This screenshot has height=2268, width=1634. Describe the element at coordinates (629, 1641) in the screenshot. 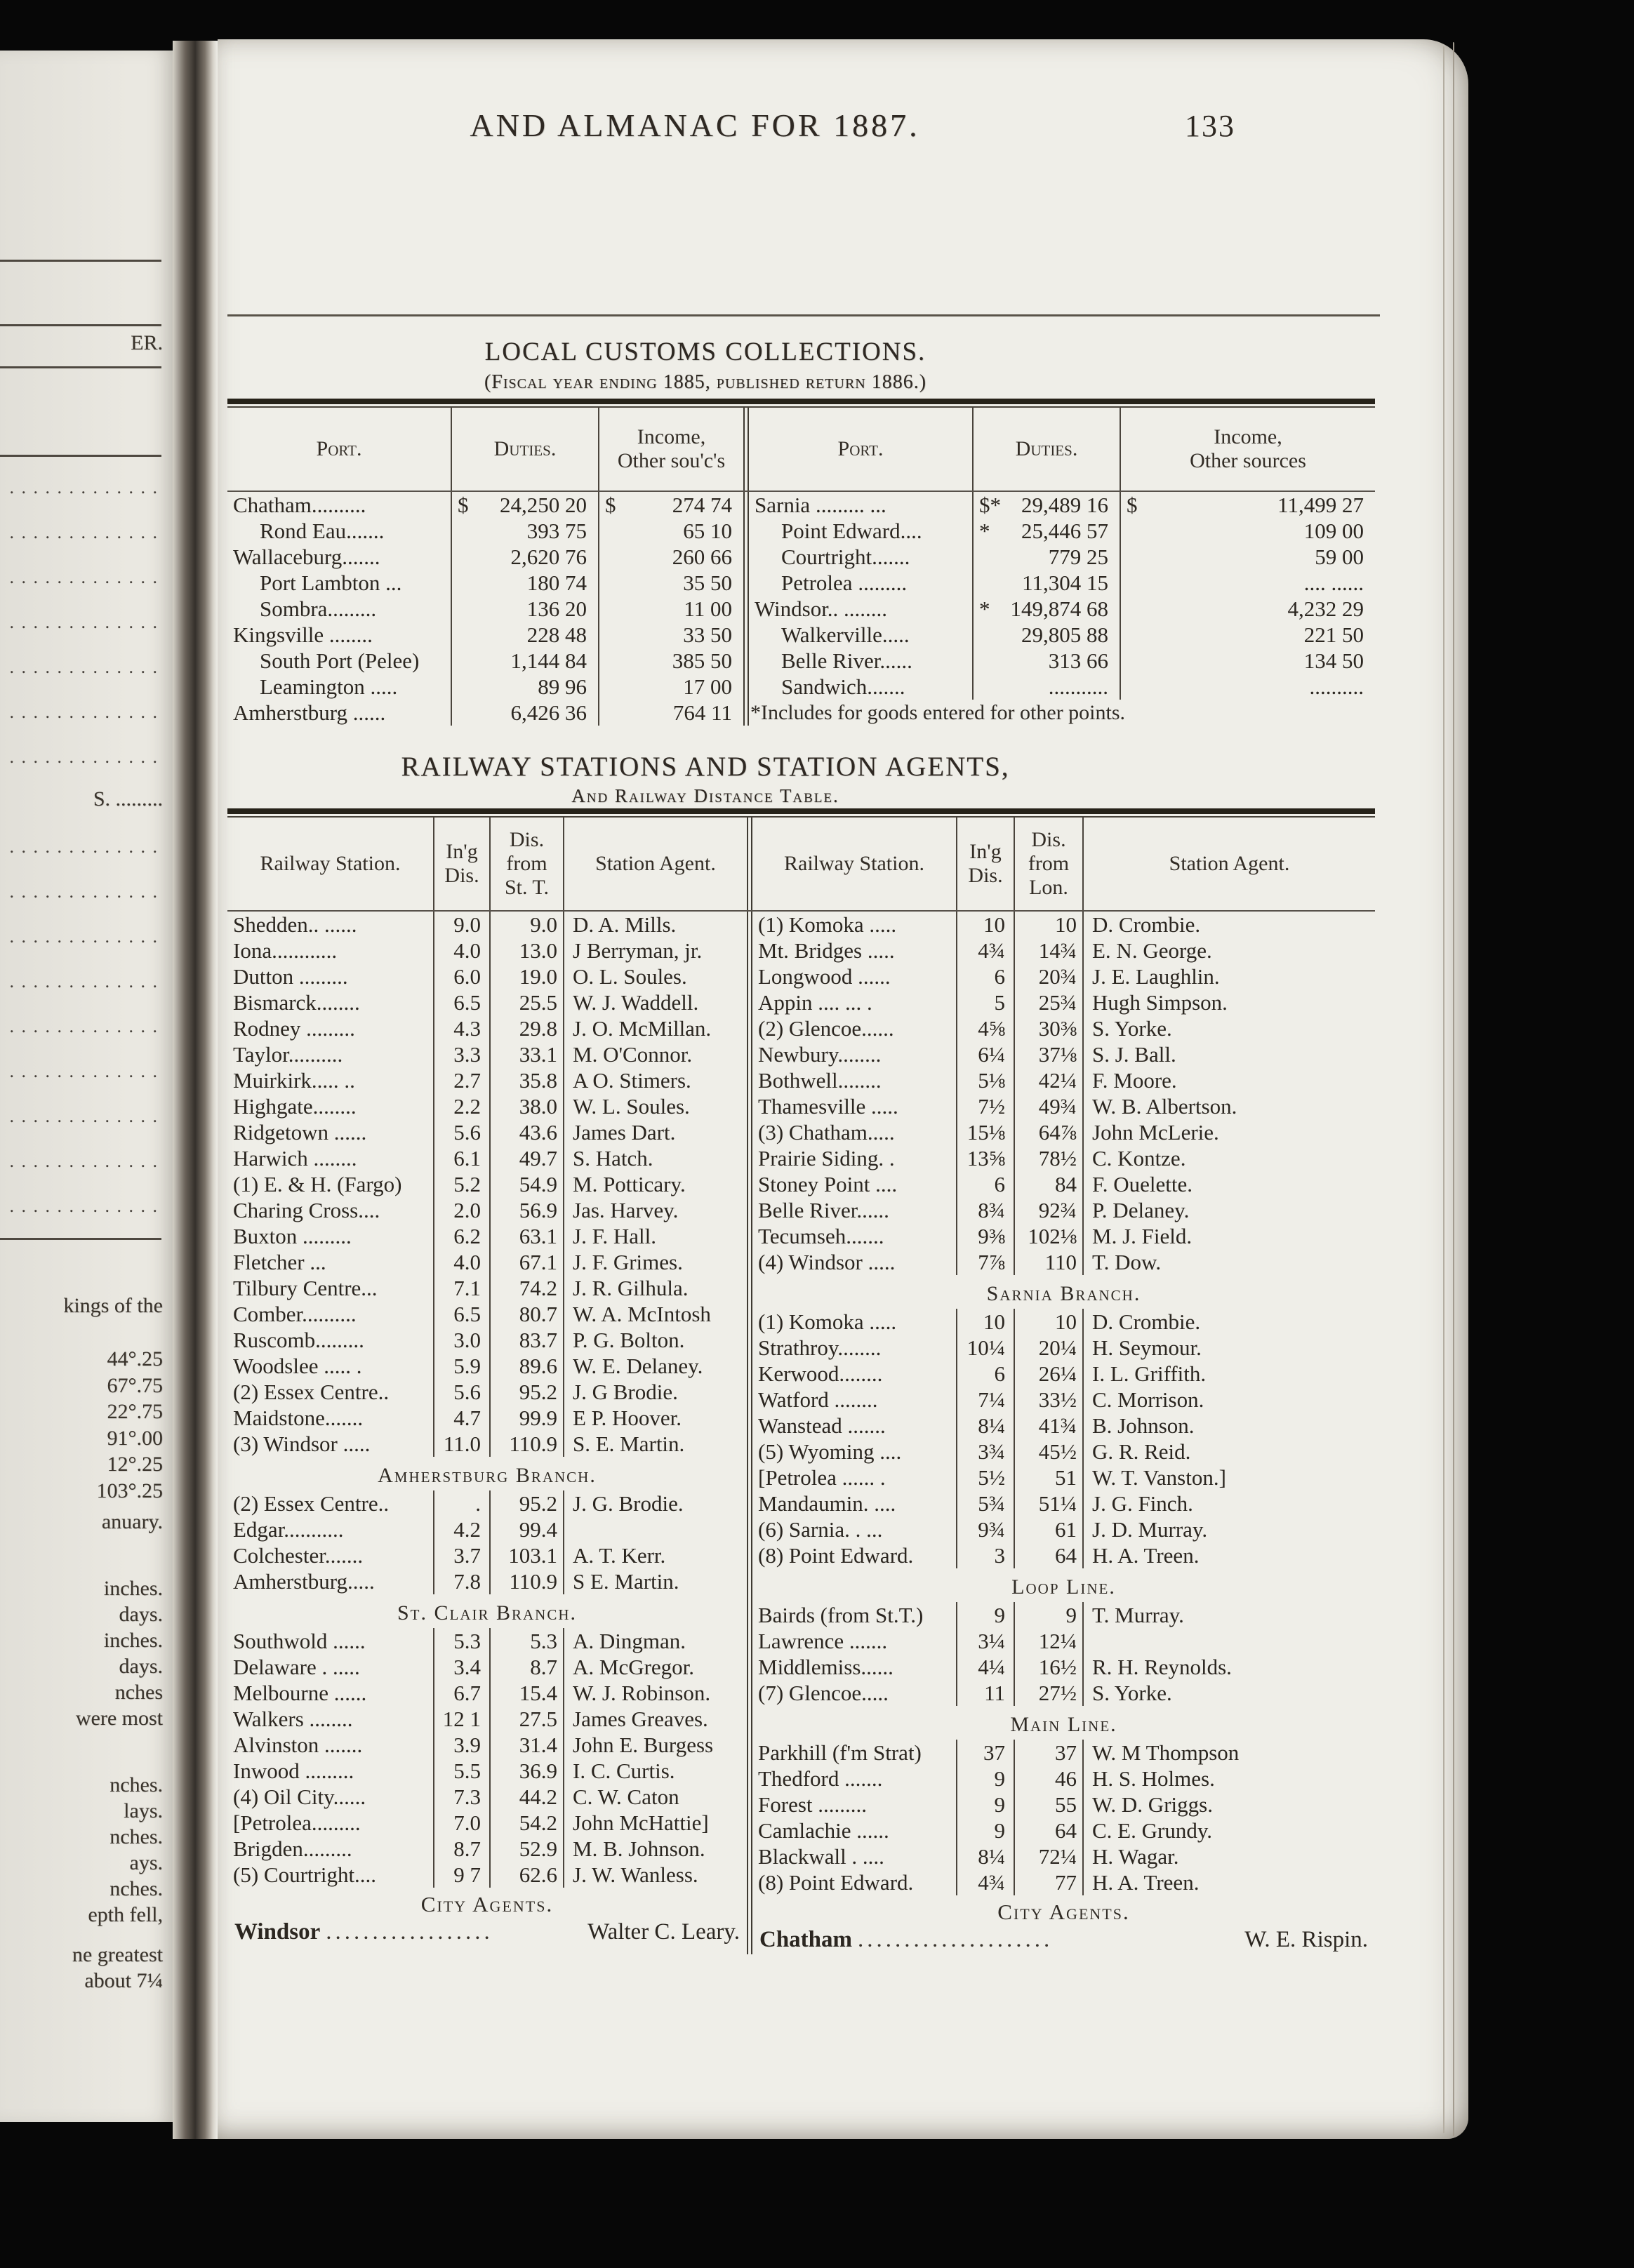

I see `agent-cell: A. Dingman.` at that location.